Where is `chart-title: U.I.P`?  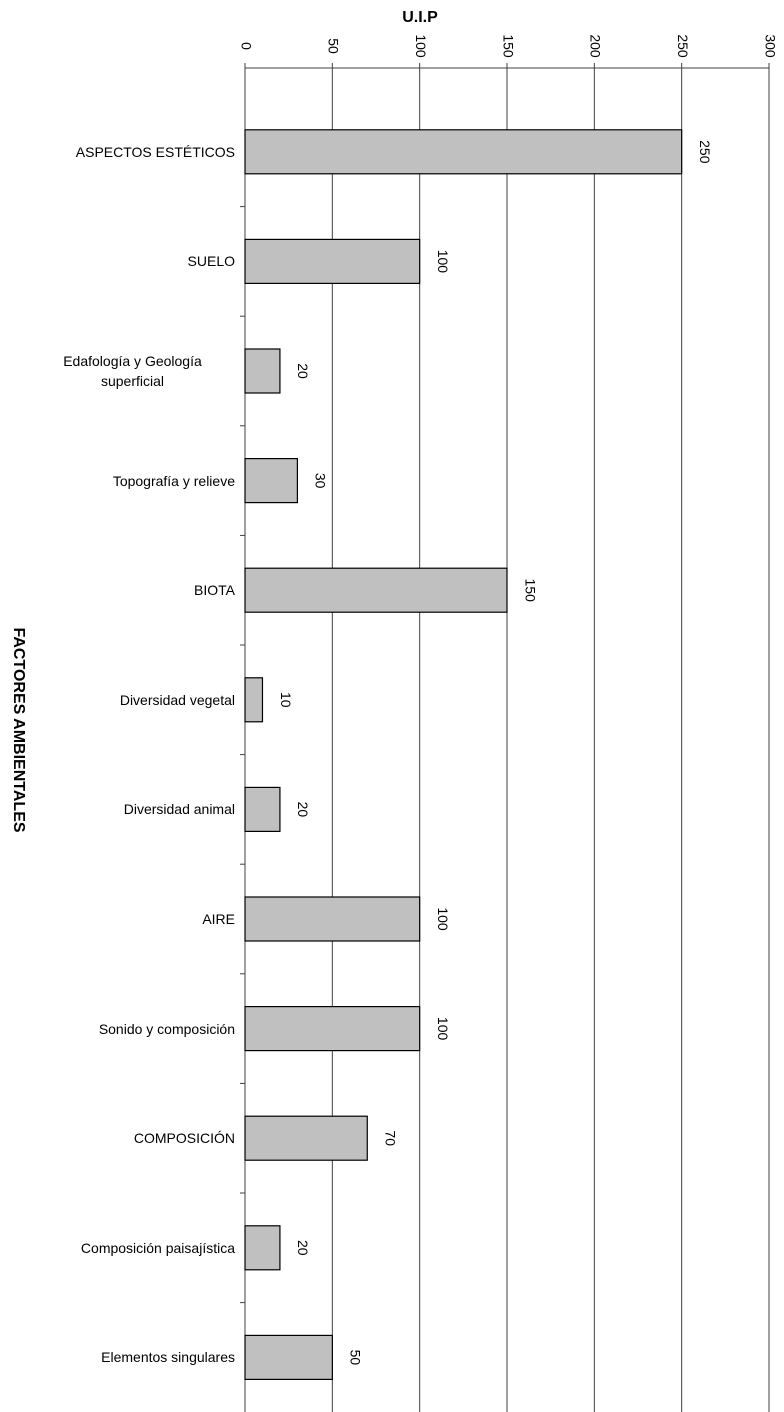 chart-title: U.I.P is located at coordinates (420, 17).